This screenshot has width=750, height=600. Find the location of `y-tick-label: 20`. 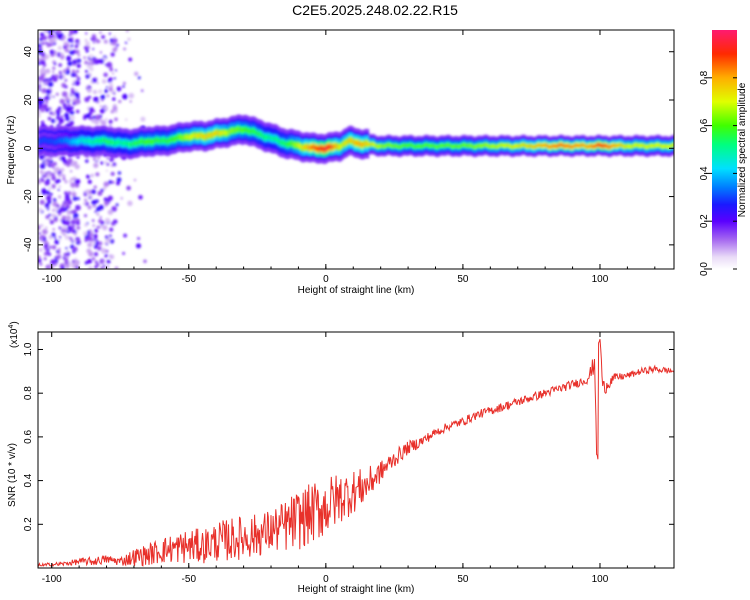

y-tick-label: 20 is located at coordinates (28, 100).